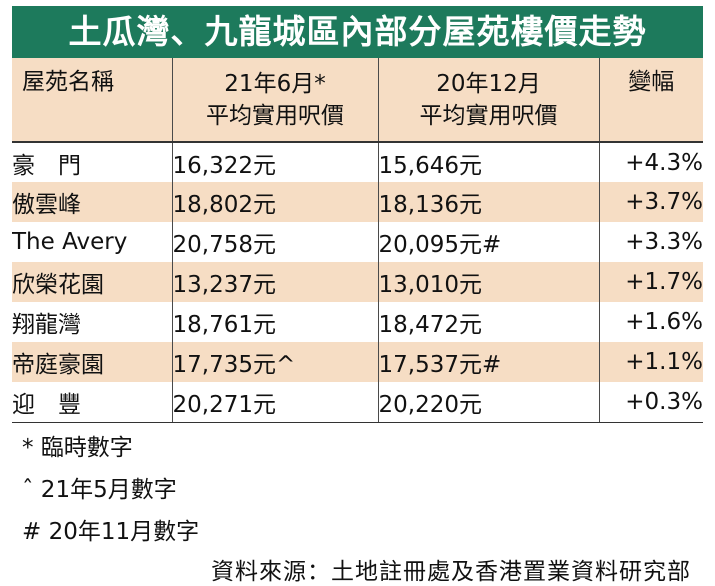 Image resolution: width=715 pixels, height=586 pixels. I want to click on price-dec20: 20,095元#, so click(488, 242).